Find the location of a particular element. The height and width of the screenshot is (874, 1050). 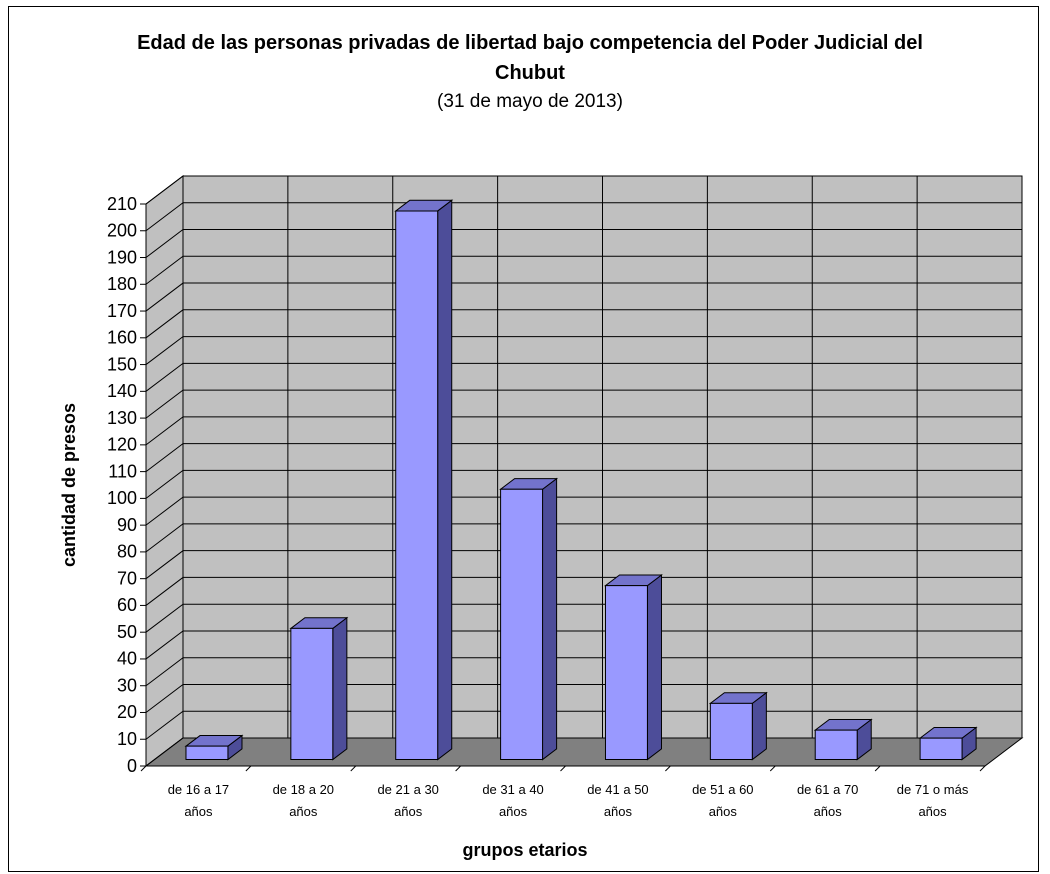

x-tick-label: de 61 a 70 años is located at coordinates (827, 800).